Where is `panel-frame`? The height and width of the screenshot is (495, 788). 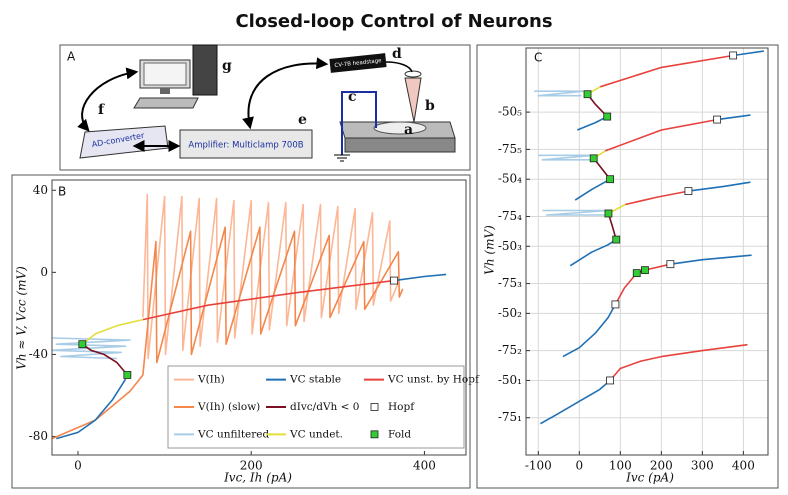
panel-frame is located at coordinates (265, 107).